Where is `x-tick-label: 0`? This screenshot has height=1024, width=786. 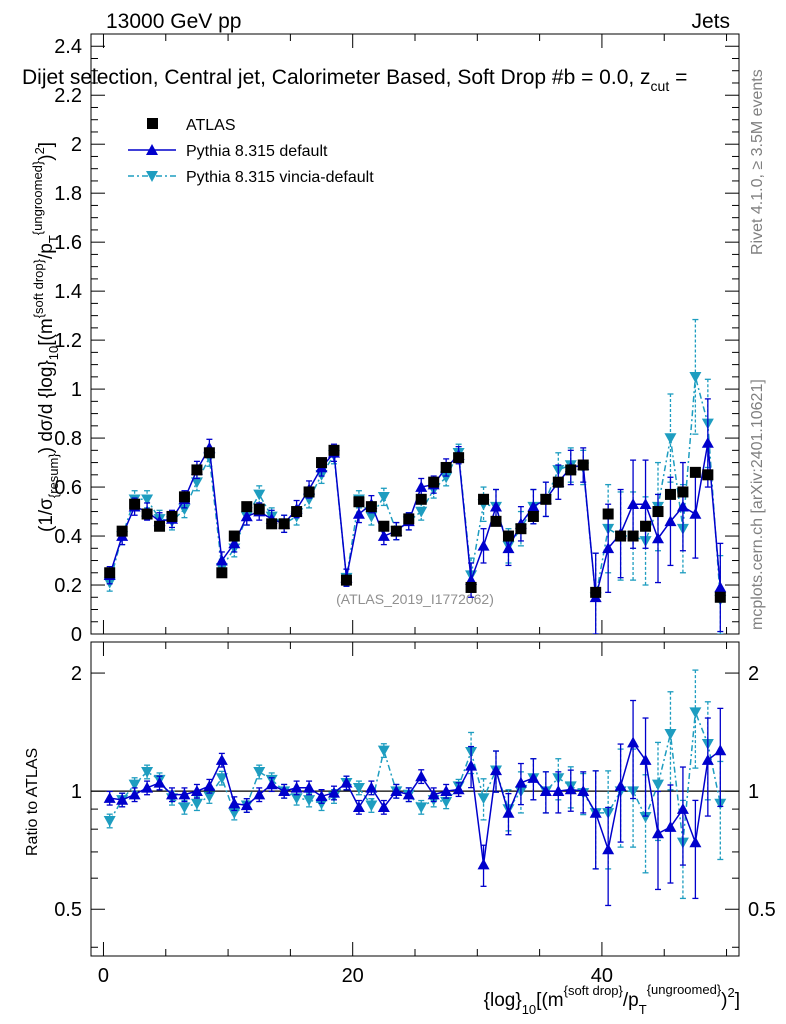 x-tick-label: 0 is located at coordinates (103, 976).